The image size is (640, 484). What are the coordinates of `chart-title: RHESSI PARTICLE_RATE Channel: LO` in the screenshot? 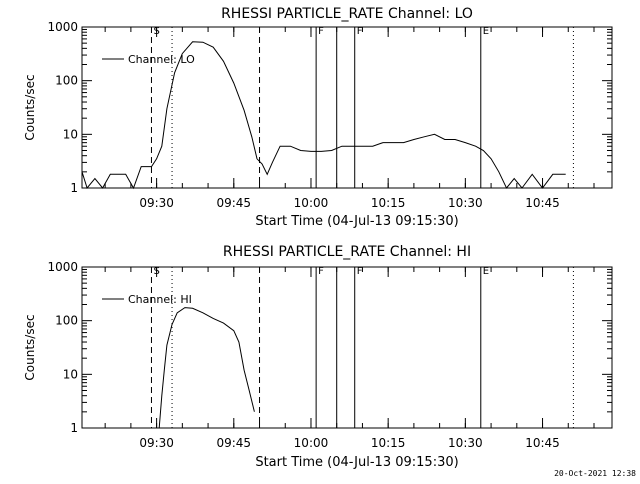 It's located at (347, 14).